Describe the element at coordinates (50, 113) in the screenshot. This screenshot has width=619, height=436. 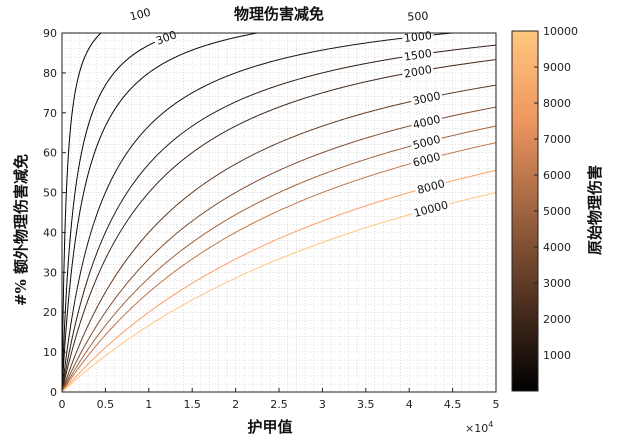
I see `y-tick-label: 70` at that location.